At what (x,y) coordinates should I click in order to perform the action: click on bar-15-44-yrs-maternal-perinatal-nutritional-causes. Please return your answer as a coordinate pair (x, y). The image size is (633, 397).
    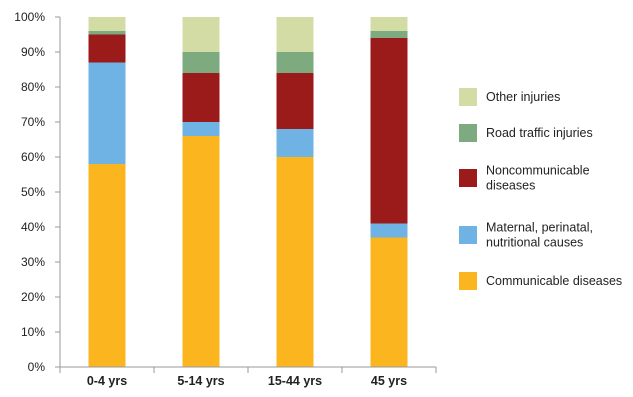
    Looking at the image, I should click on (295, 143).